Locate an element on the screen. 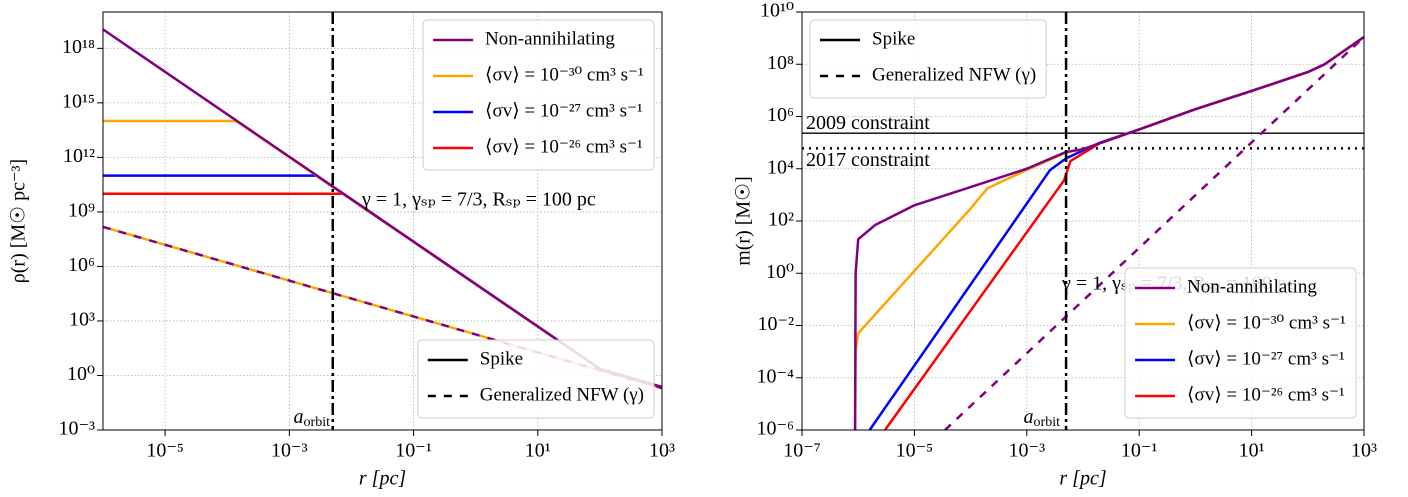 The width and height of the screenshot is (1408, 497). y-tick-label: 10¹⁵ is located at coordinates (78, 101).